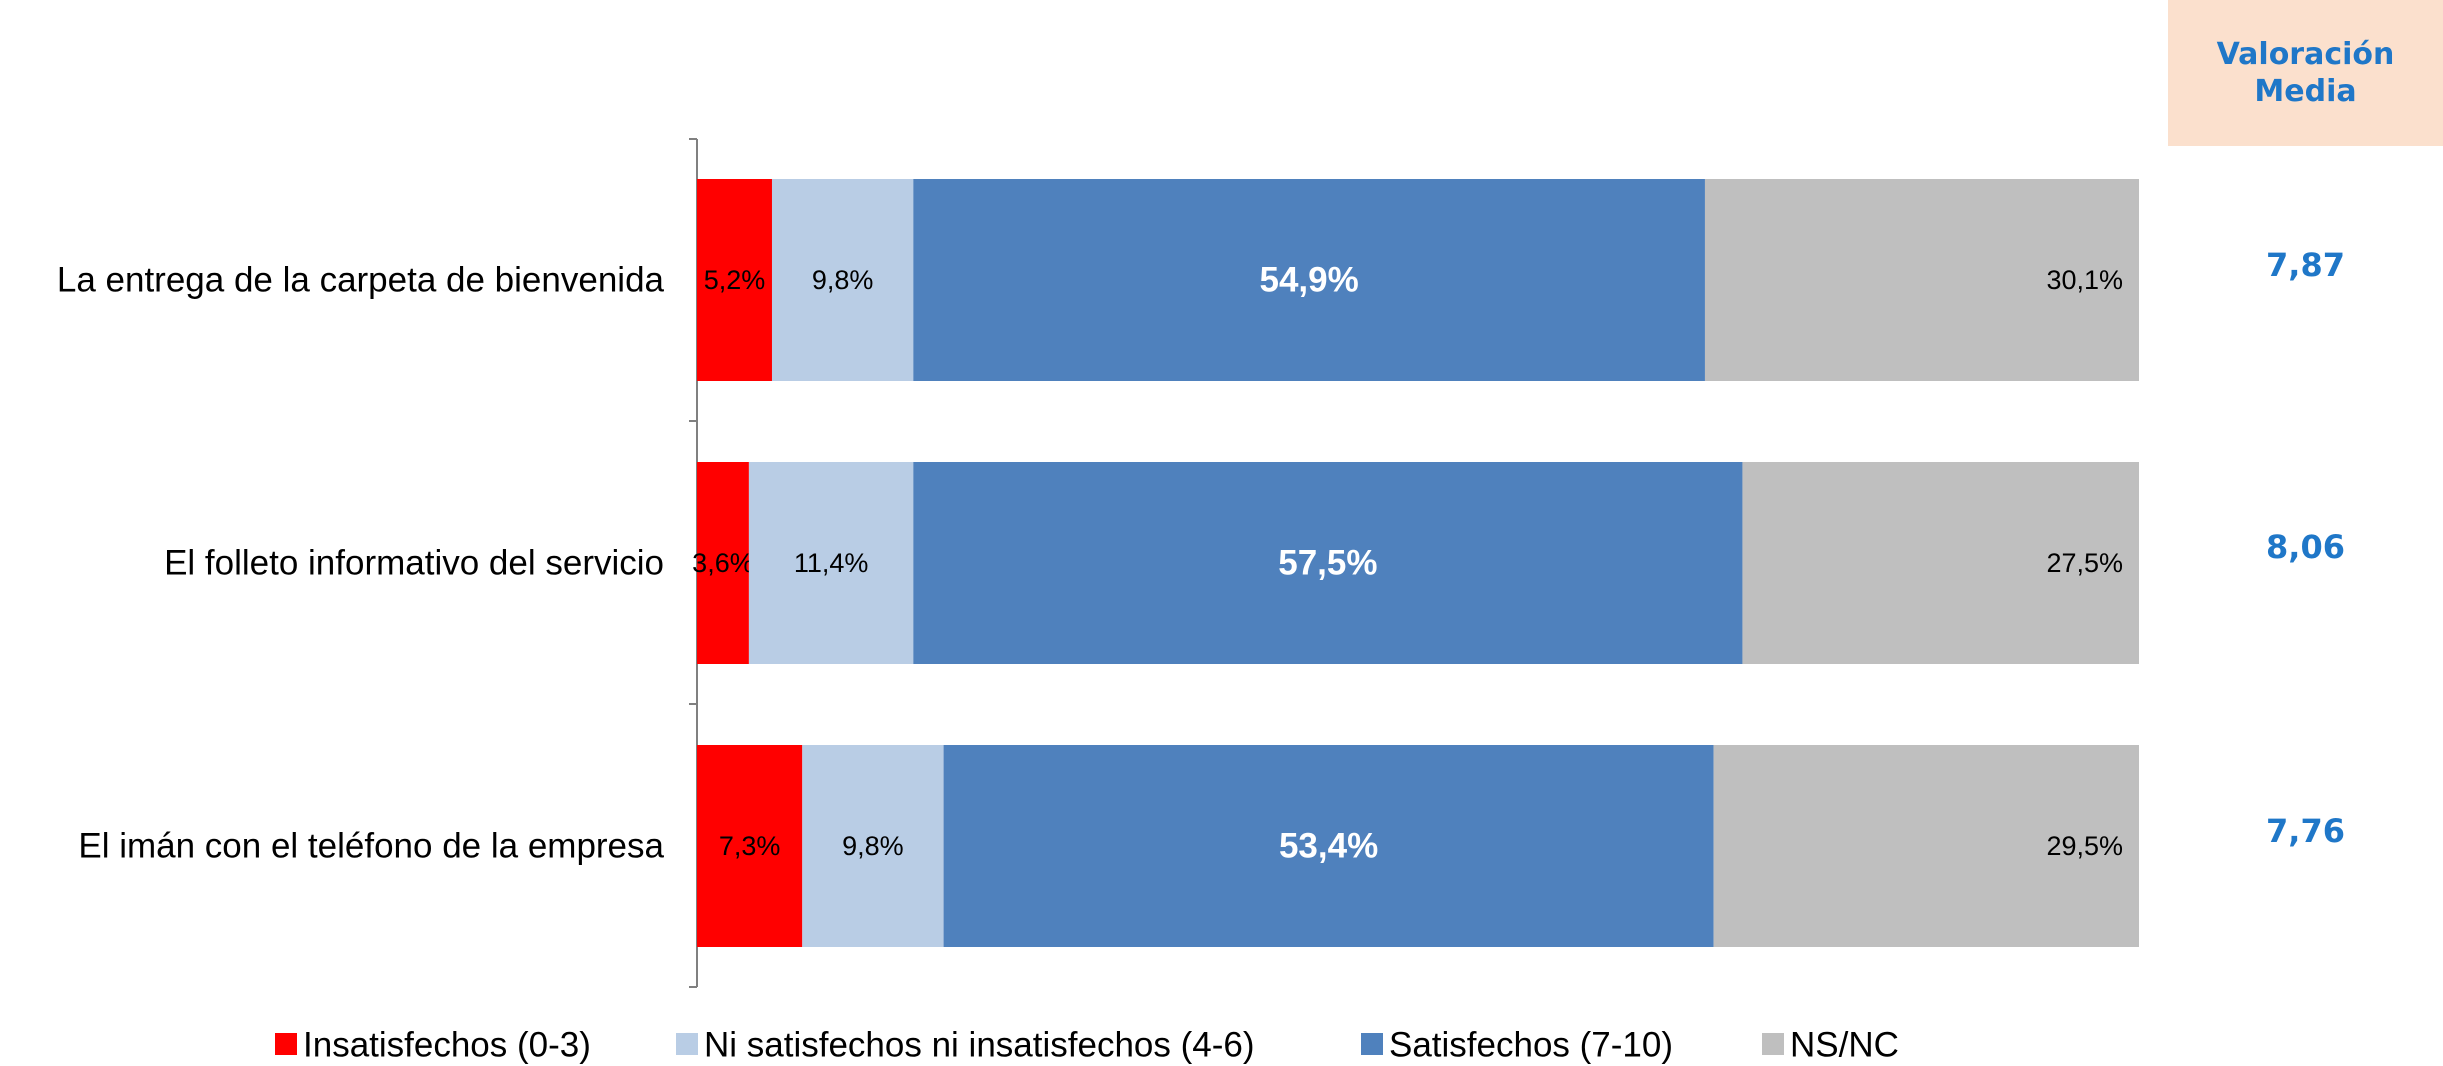  Describe the element at coordinates (447, 1045) in the screenshot. I see `legend-label: Insatisfechos (0-3)` at that location.